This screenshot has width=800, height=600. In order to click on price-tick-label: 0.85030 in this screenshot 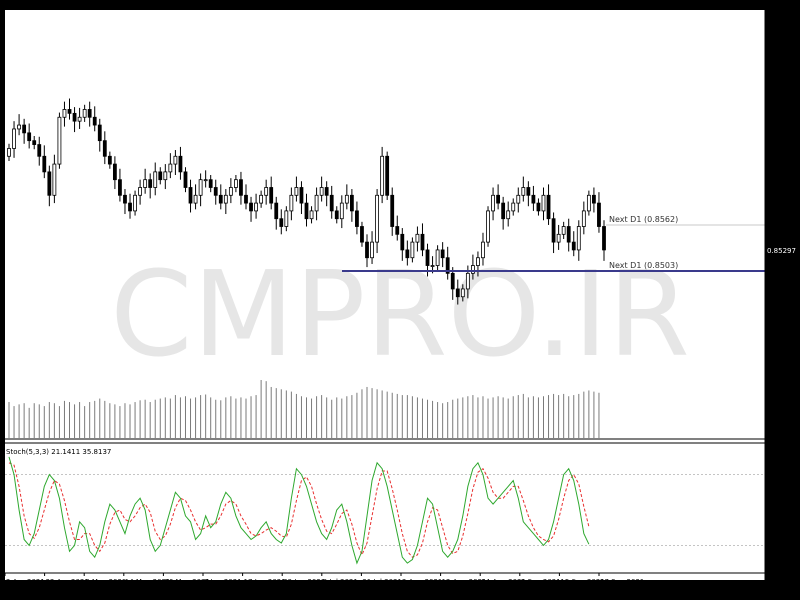, I will do `click(783, 272)`.